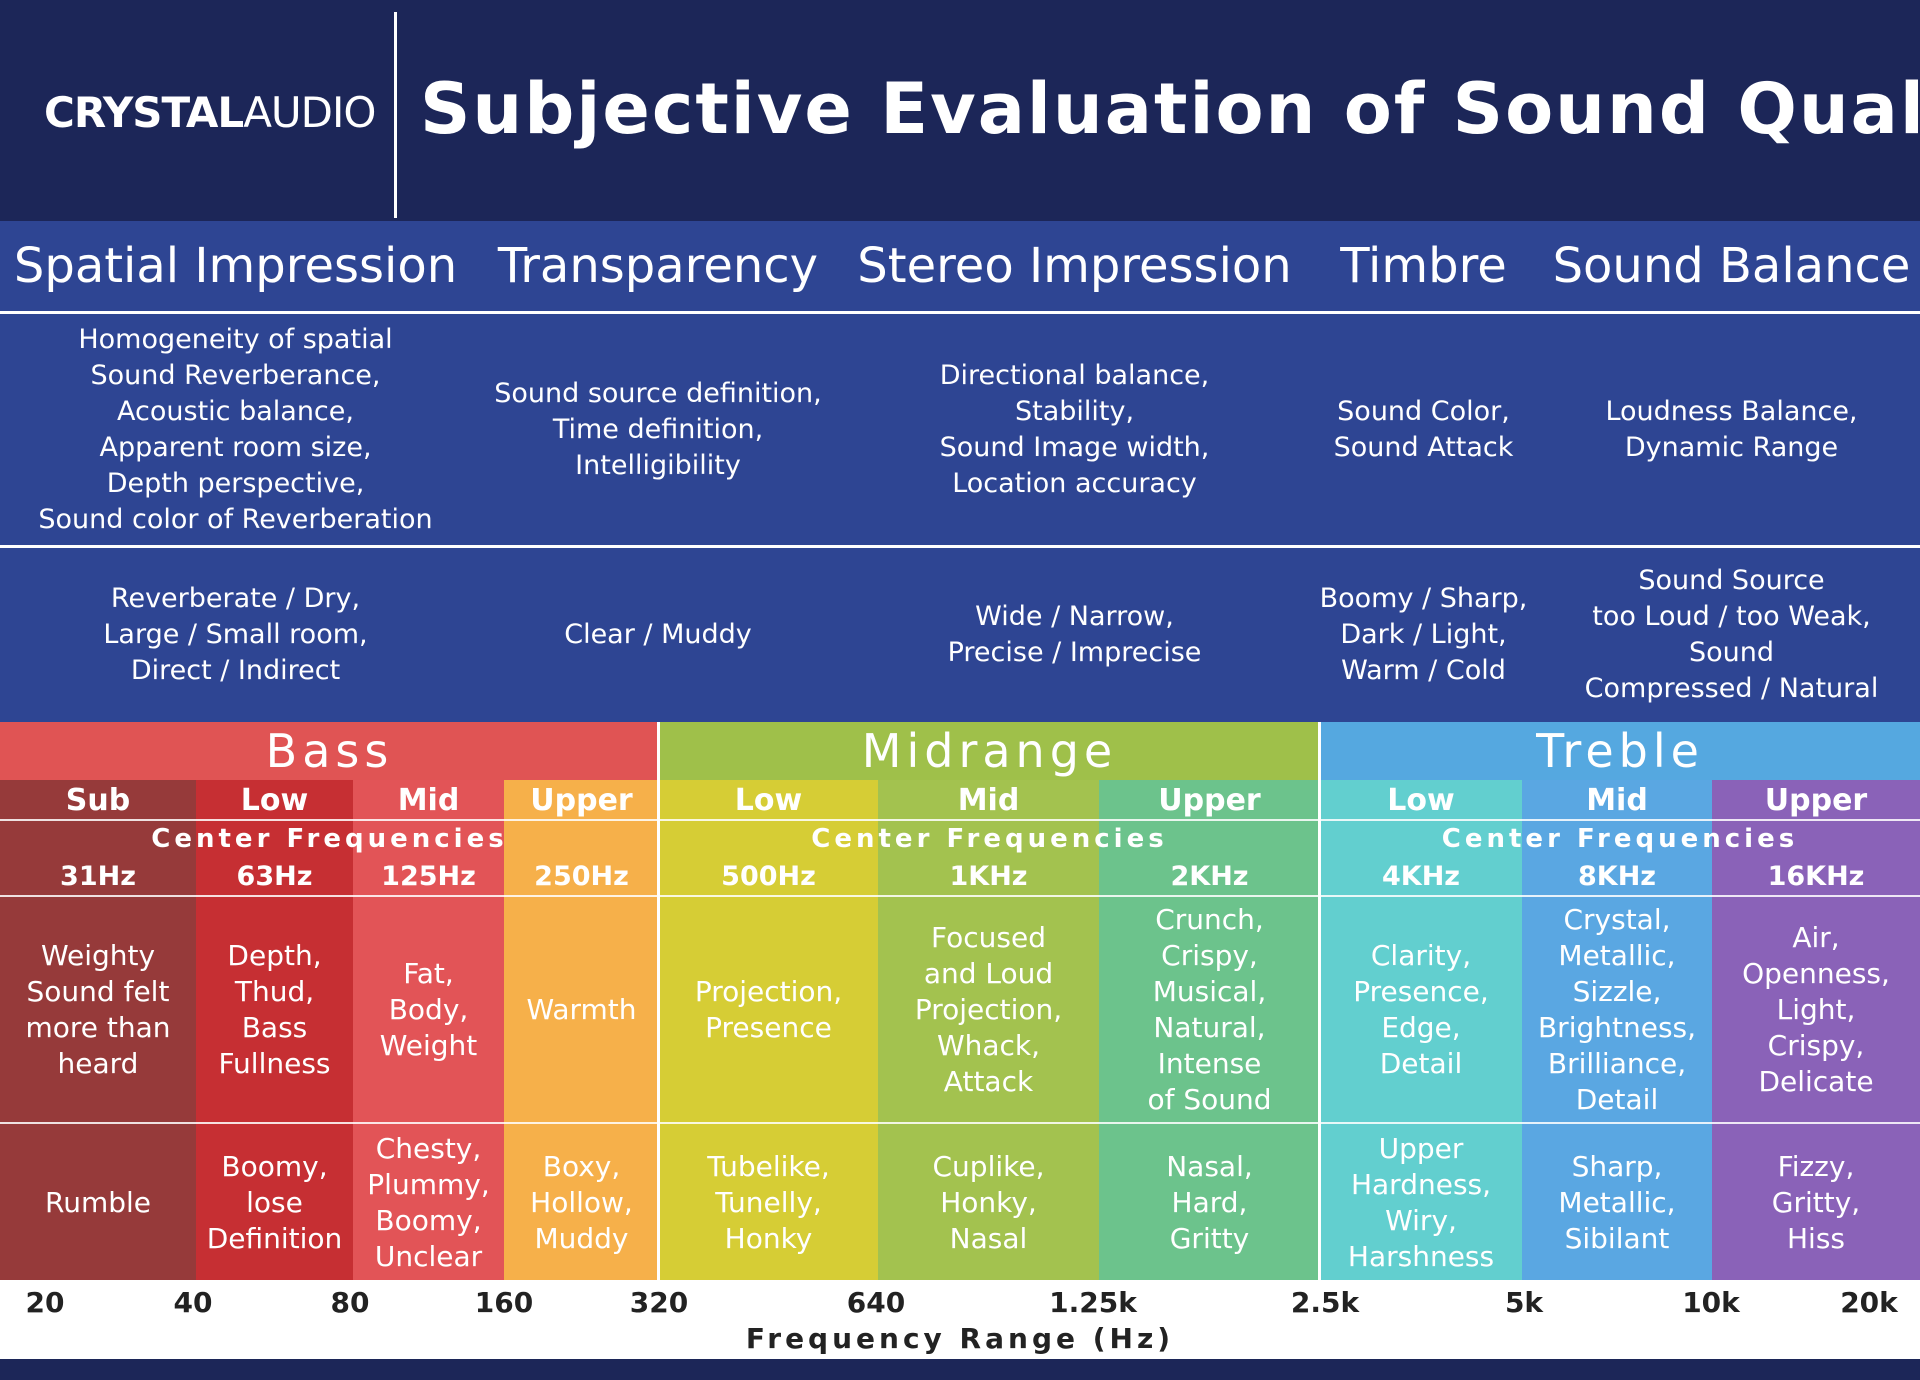  Describe the element at coordinates (1731, 652) in the screenshot. I see `text-line: Sound` at that location.